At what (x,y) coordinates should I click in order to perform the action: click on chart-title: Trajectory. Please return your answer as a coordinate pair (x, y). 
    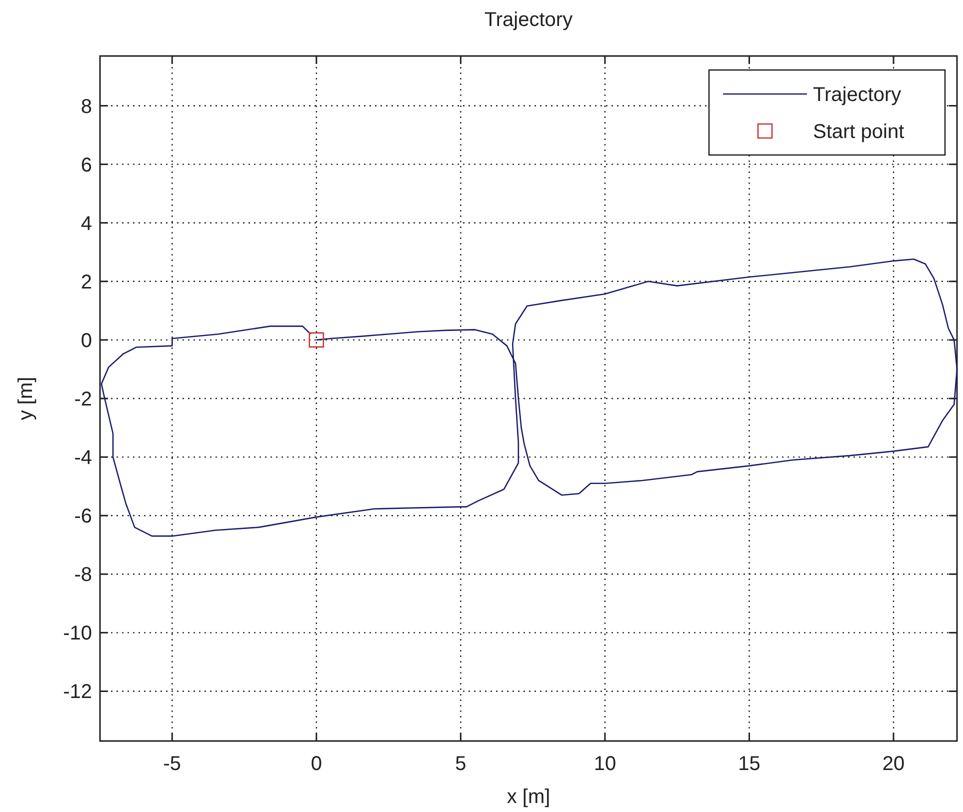
    Looking at the image, I should click on (528, 20).